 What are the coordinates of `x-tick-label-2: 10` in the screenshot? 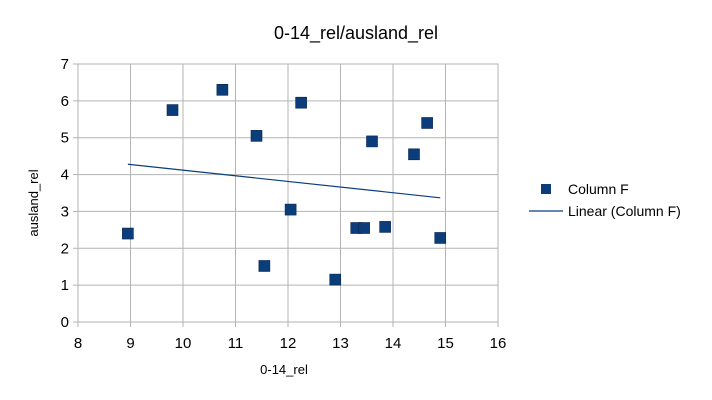 It's located at (183, 343).